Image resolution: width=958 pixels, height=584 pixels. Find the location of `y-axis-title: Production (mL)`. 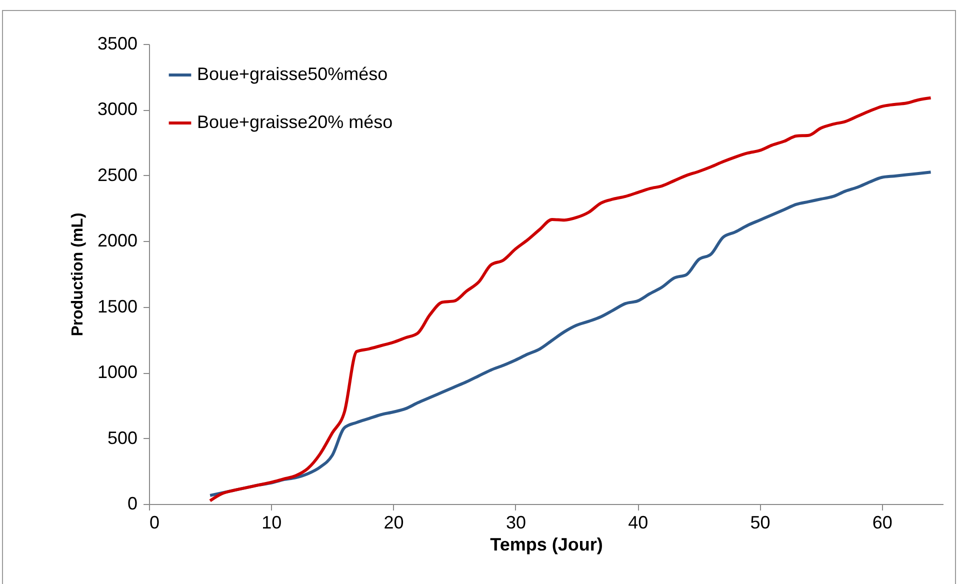

y-axis-title: Production (mL) is located at coordinates (77, 274).